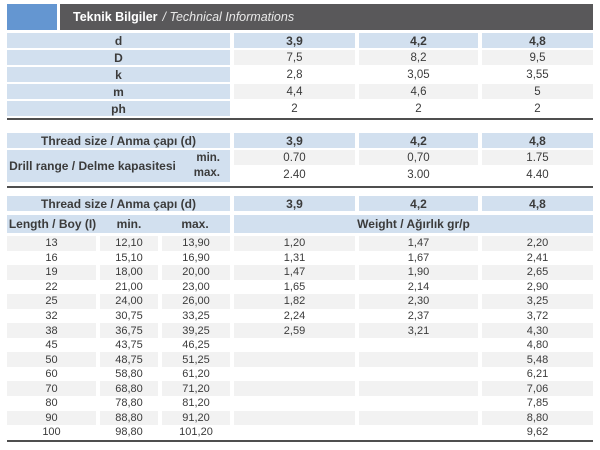 The image size is (600, 450). Describe the element at coordinates (51, 432) in the screenshot. I see `length-value: 100` at that location.